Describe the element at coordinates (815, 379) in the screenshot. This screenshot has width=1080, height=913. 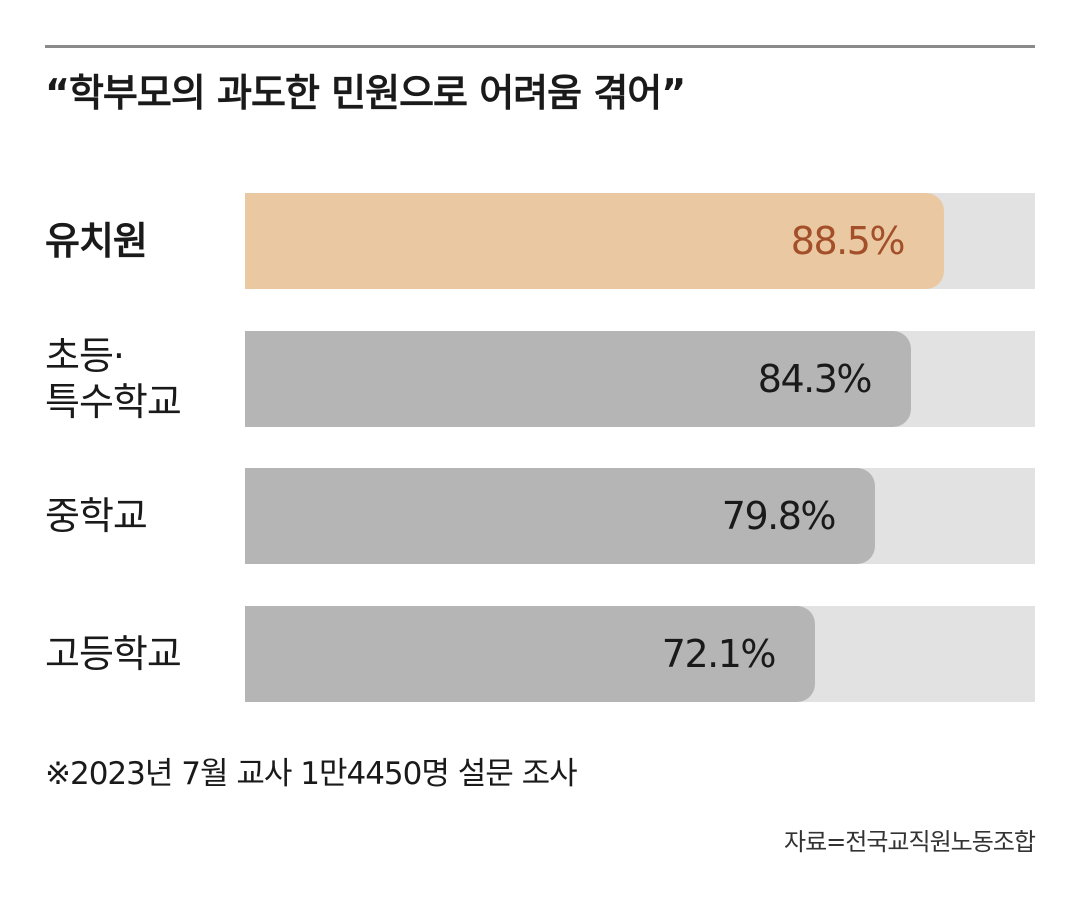
I see `value-label: 84.3%` at that location.